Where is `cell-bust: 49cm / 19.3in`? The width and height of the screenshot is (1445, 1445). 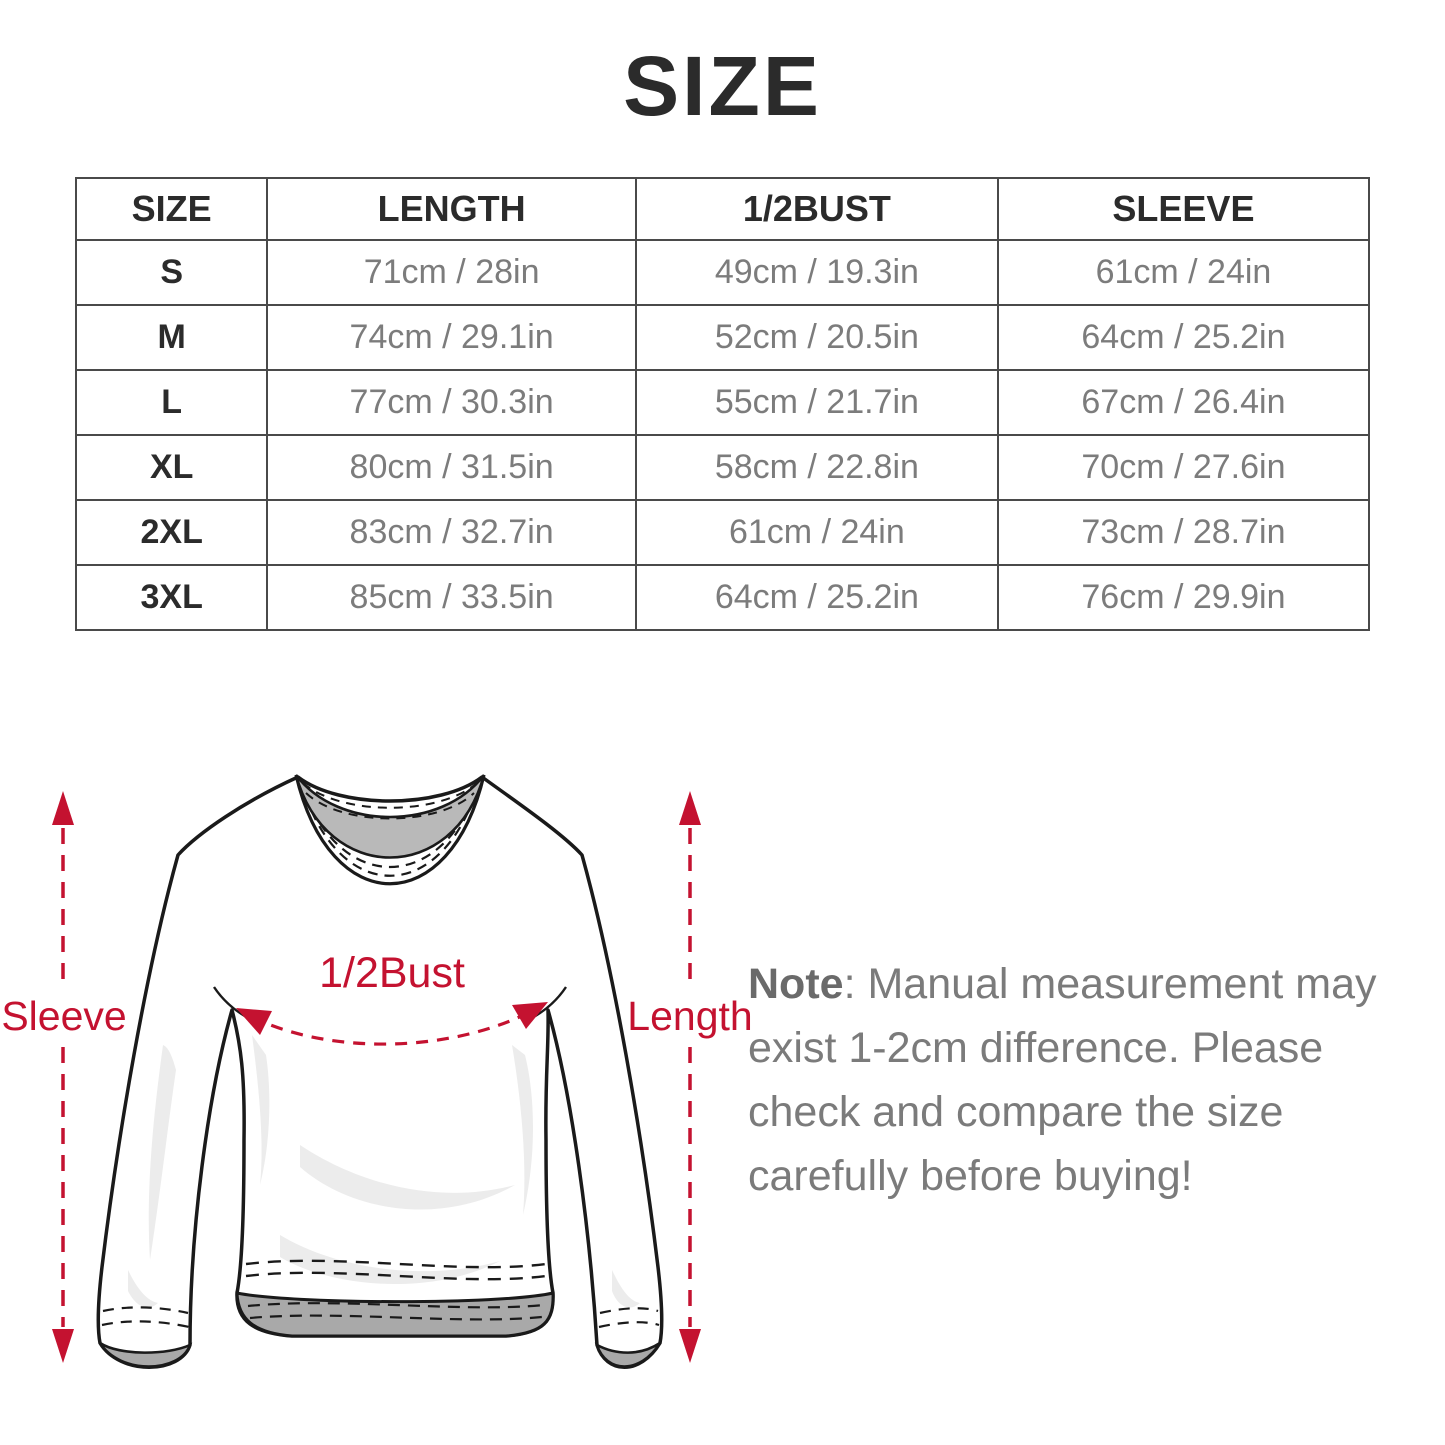
cell-bust: 49cm / 19.3in is located at coordinates (816, 272).